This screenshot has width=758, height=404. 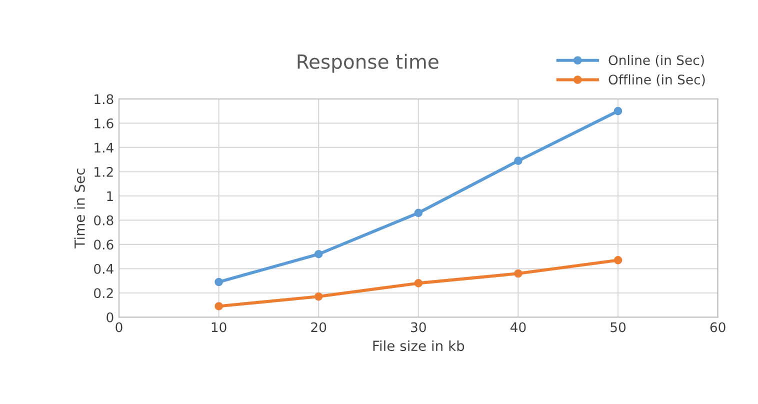 I want to click on legend-label: Offline (in Sec), so click(x=656, y=80).